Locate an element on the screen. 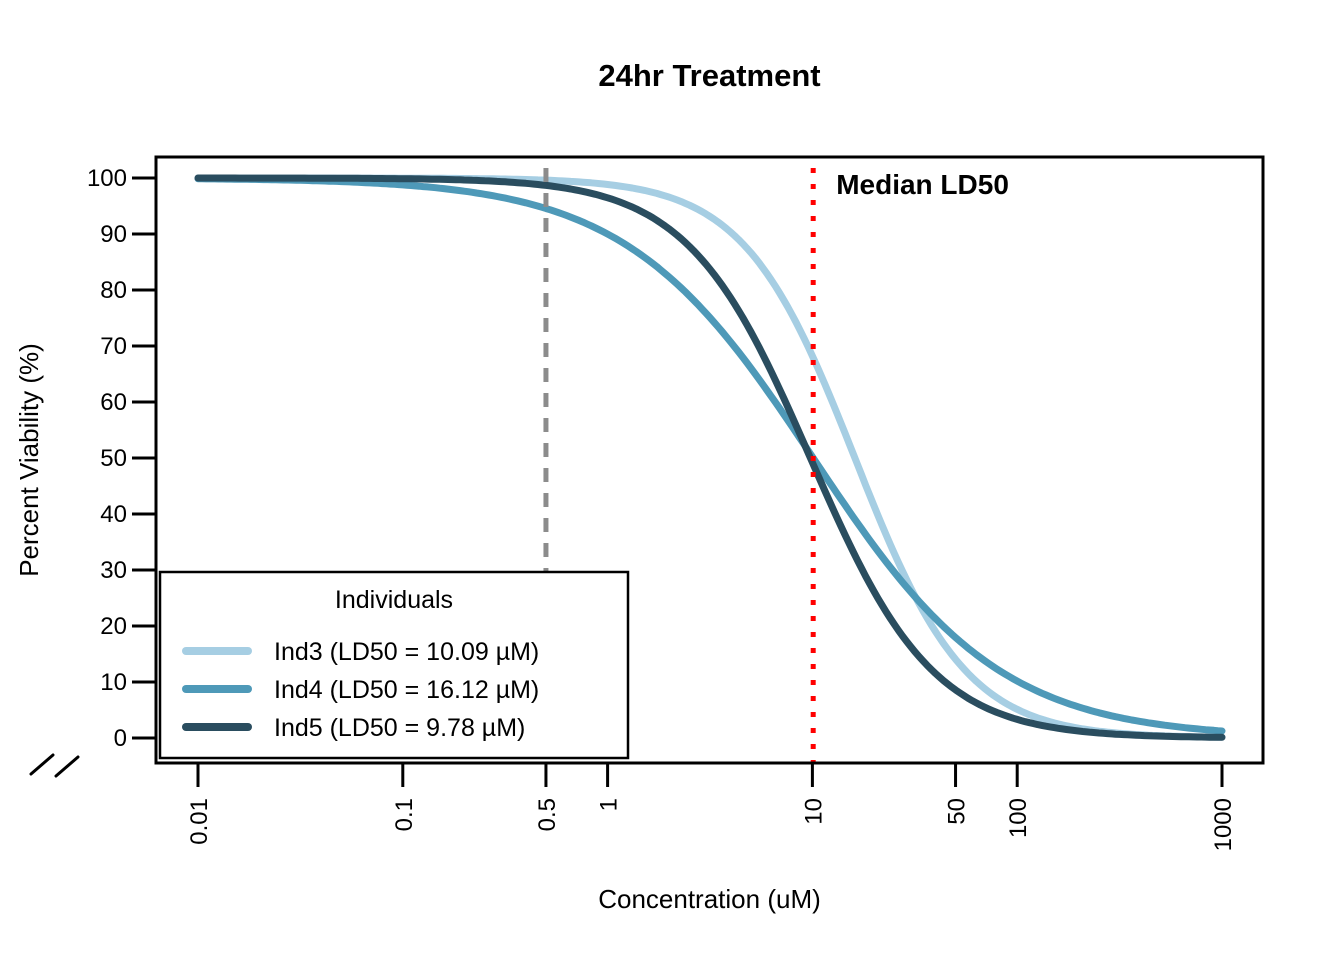  x-axis-tick-label: 10 is located at coordinates (813, 811).